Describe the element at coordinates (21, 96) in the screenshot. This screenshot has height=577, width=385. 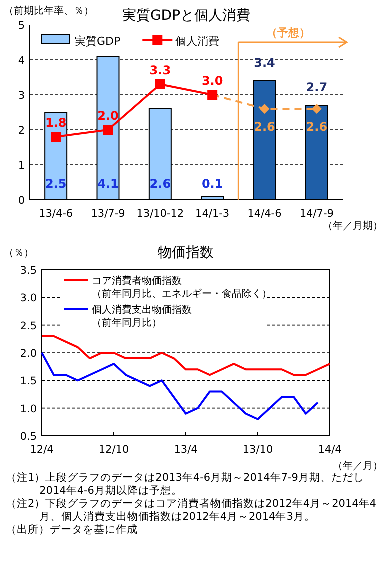
I see `y-tick-label: 3` at that location.